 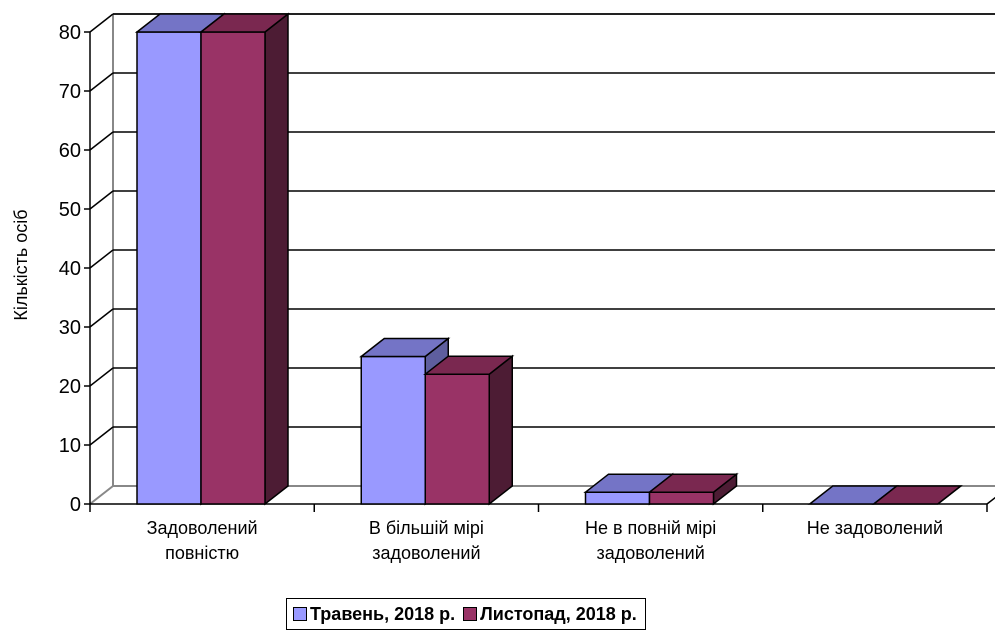 What do you see at coordinates (75, 505) in the screenshot?
I see `y-tick-label: 0` at bounding box center [75, 505].